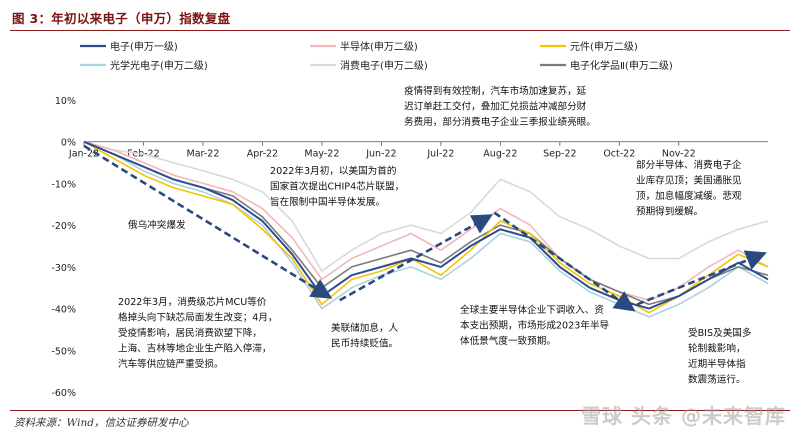  I want to click on annotation-line: 国家首次提出CHIP4芯片联盟，, so click(337, 187).